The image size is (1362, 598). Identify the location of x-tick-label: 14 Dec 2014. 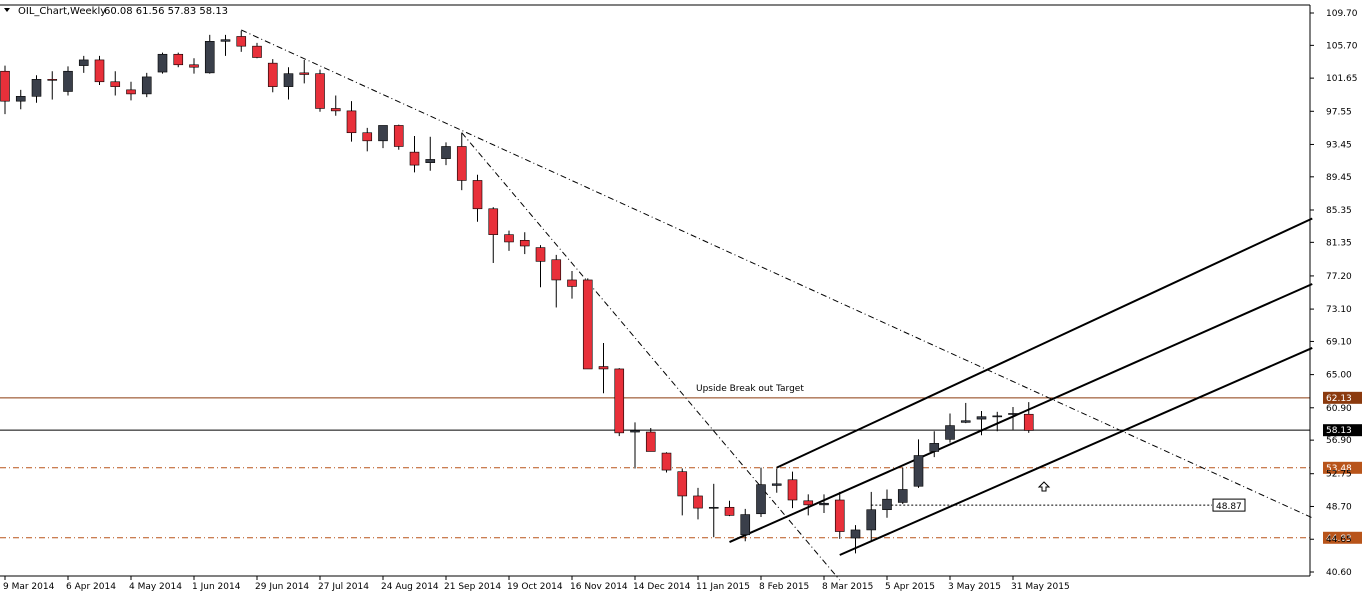
(662, 587).